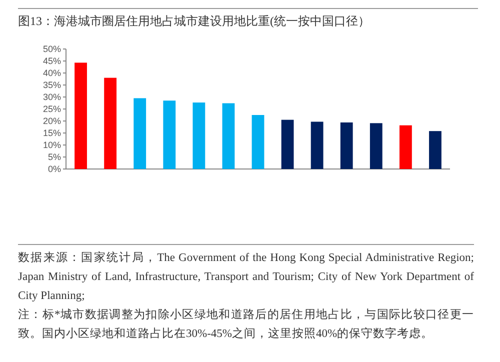 The height and width of the screenshot is (362, 500). Describe the element at coordinates (51, 73) in the screenshot. I see `y-tick-label: 40%` at that location.